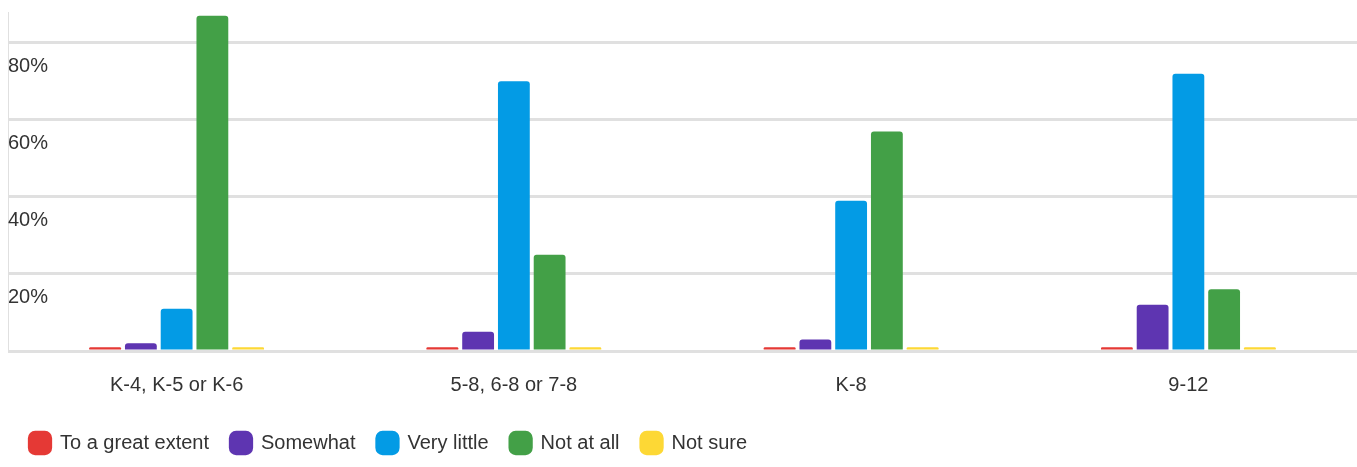  What do you see at coordinates (28, 65) in the screenshot?
I see `y-tick-label: 80%` at bounding box center [28, 65].